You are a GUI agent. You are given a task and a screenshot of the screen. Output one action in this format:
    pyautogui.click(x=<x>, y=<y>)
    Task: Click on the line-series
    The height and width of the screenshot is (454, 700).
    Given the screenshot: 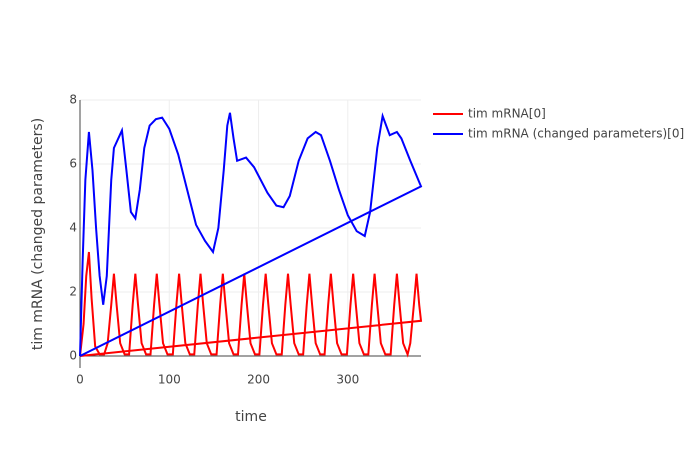 What is the action you would take?
    pyautogui.click(x=251, y=304)
    